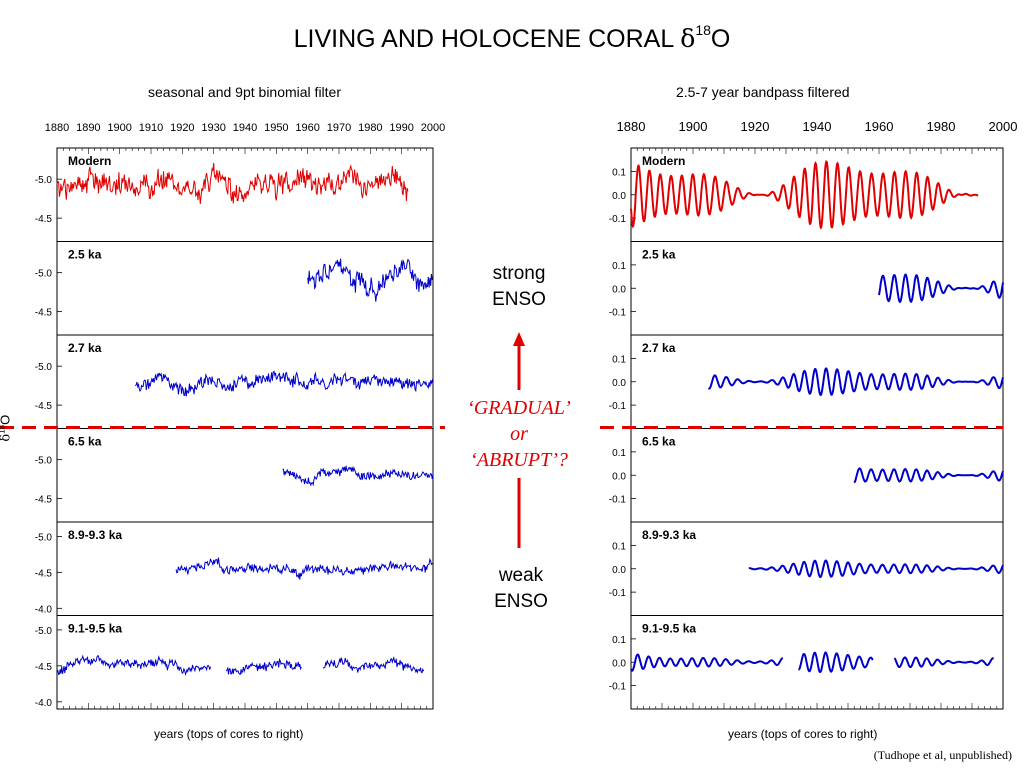 The image size is (1024, 768). I want to click on chart-title: LIVING AND HOLOCENE CORAL δ18O, so click(512, 38).